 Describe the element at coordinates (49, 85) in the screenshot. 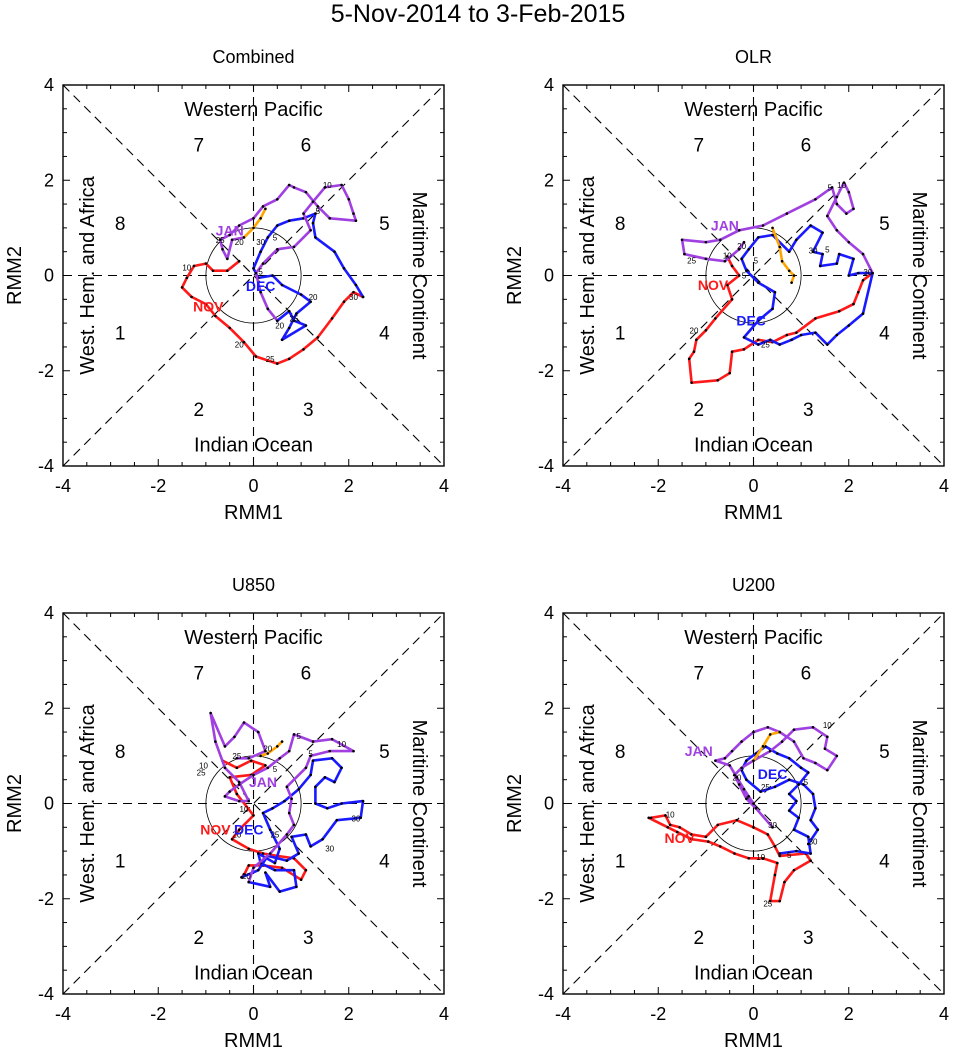

I see `y-tick-label: 4` at that location.